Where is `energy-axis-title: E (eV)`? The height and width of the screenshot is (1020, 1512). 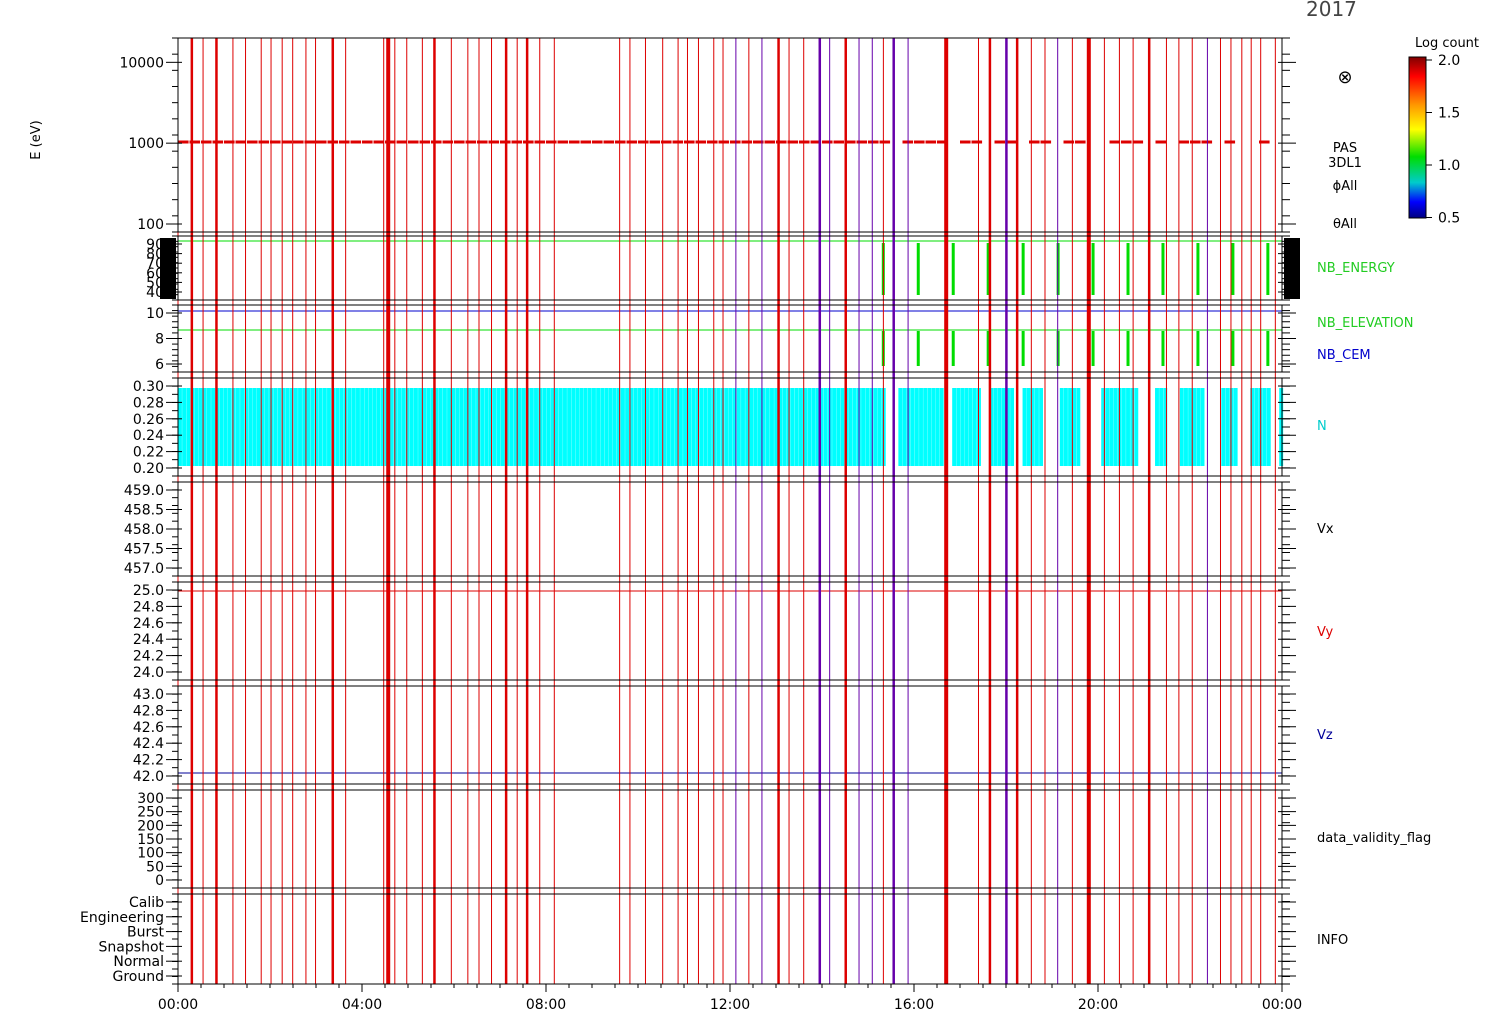 energy-axis-title: E (eV) is located at coordinates (36, 139).